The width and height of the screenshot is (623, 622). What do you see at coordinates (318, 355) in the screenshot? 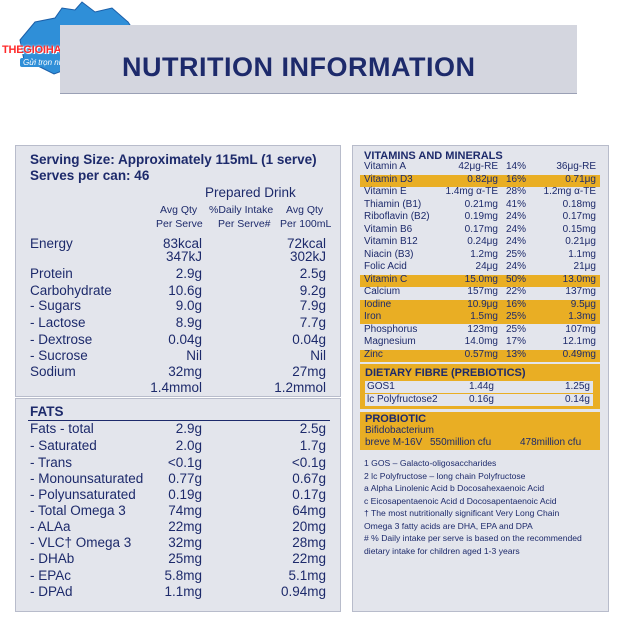
I see `nutrient-per100: Nil` at bounding box center [318, 355].